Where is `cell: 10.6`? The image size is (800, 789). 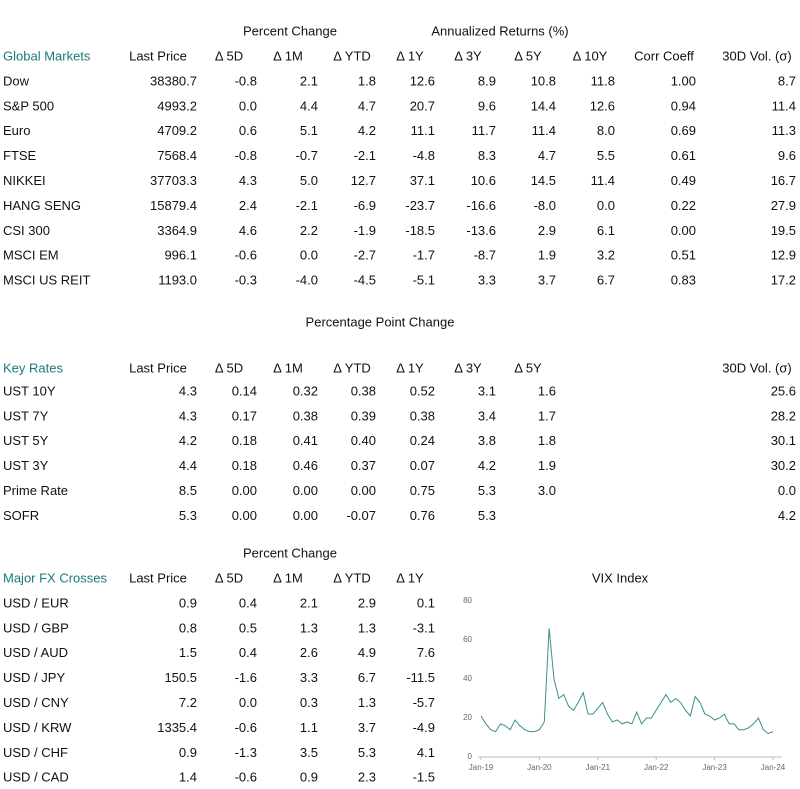 cell: 10.6 is located at coordinates (483, 180).